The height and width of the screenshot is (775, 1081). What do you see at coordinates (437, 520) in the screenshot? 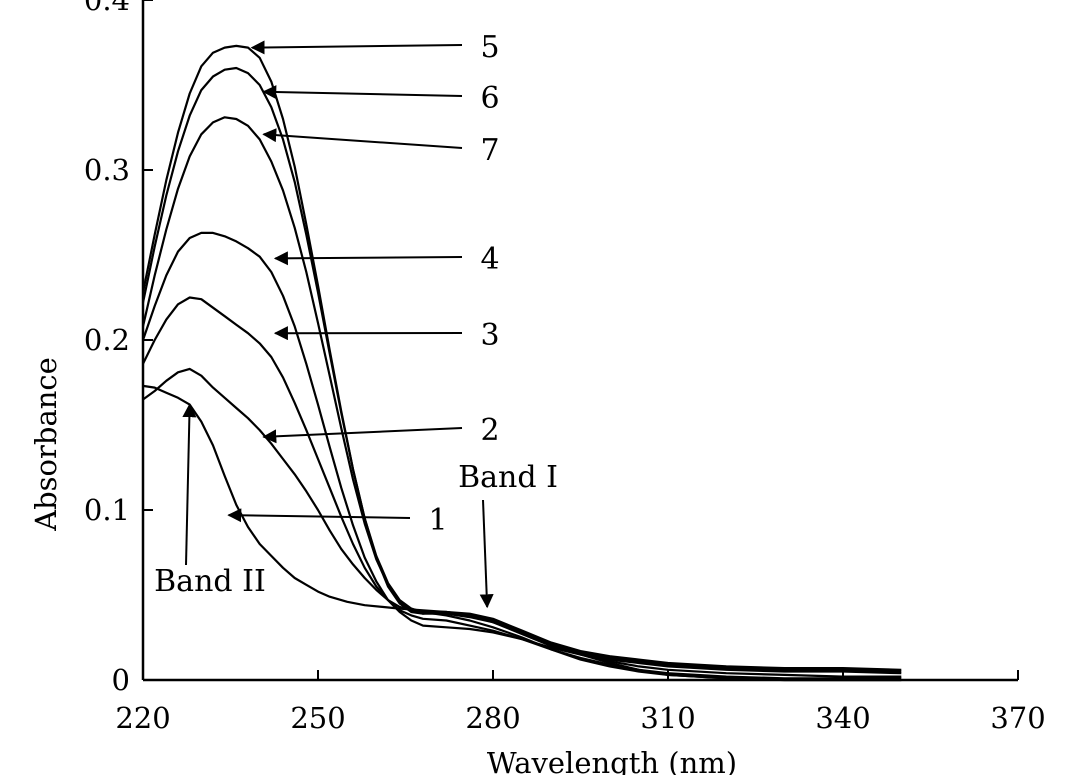
I see `series-label-1: 1` at bounding box center [437, 520].